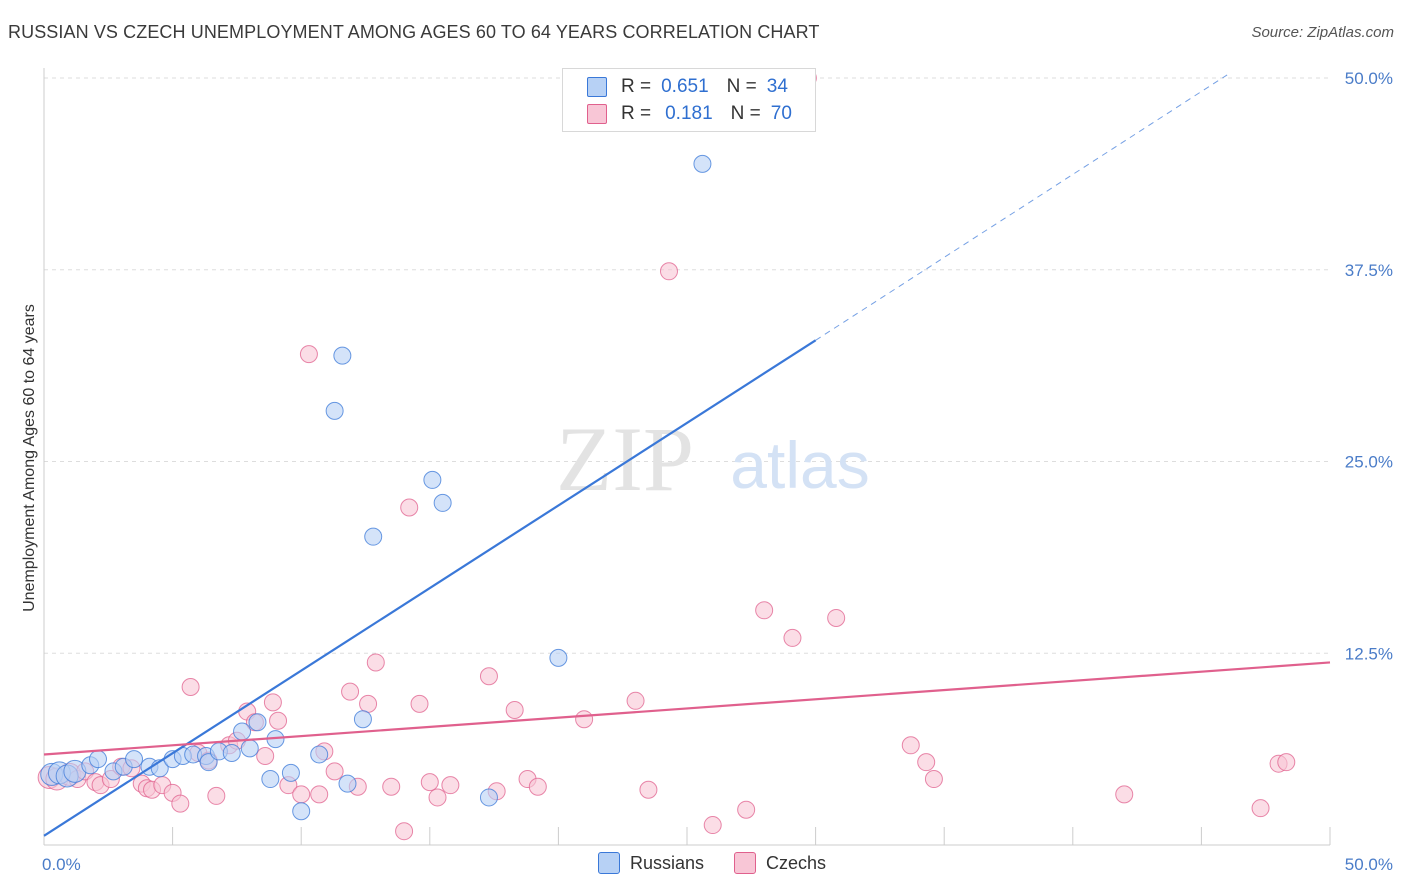 This screenshot has width=1406, height=892. Describe the element at coordinates (687, 708) in the screenshot. I see `czechs-trend-line` at that location.